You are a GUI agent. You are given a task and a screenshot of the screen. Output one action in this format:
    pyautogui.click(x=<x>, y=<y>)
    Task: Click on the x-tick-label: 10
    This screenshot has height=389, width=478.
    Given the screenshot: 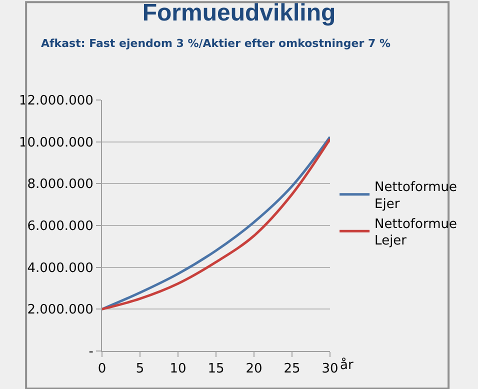 What is the action you would take?
    pyautogui.click(x=178, y=369)
    